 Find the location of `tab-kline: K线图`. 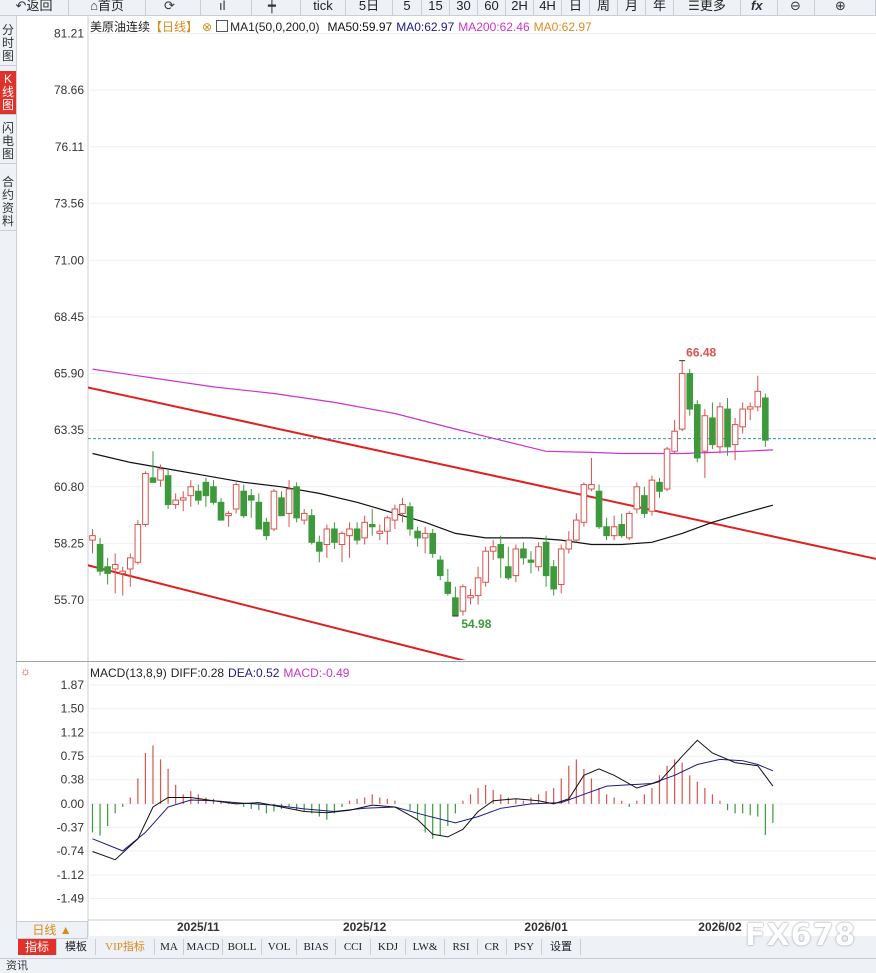

tab-kline: K线图 is located at coordinates (8, 93).